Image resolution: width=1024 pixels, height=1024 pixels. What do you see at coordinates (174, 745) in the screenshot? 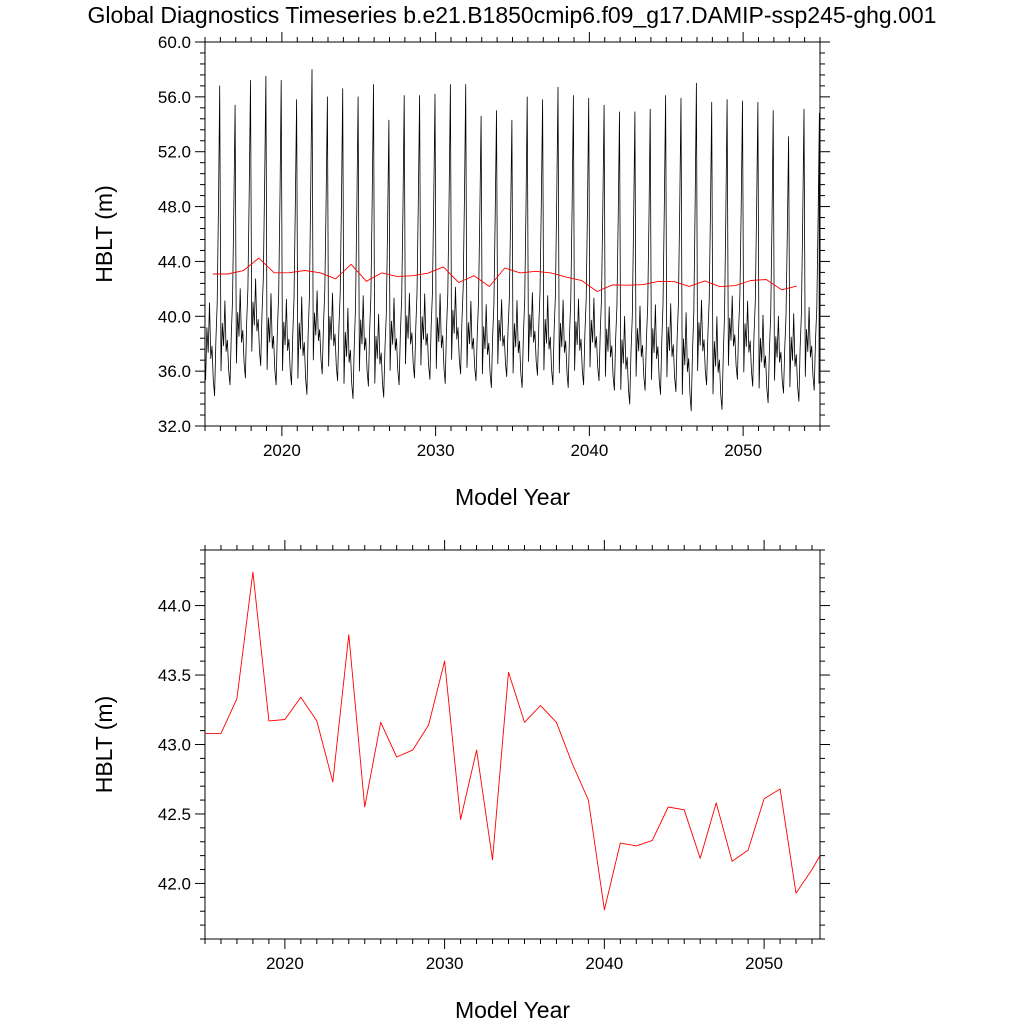
I see `y-tick-label: 43.0` at bounding box center [174, 745].